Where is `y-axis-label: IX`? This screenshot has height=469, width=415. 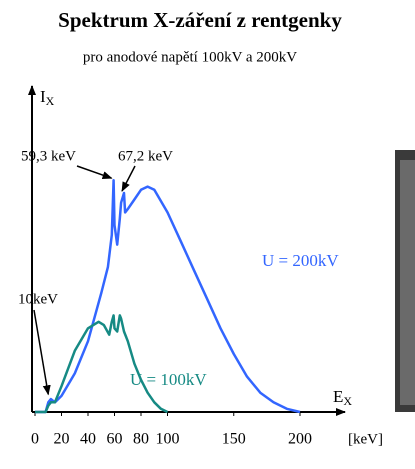 y-axis-label: IX is located at coordinates (47, 97).